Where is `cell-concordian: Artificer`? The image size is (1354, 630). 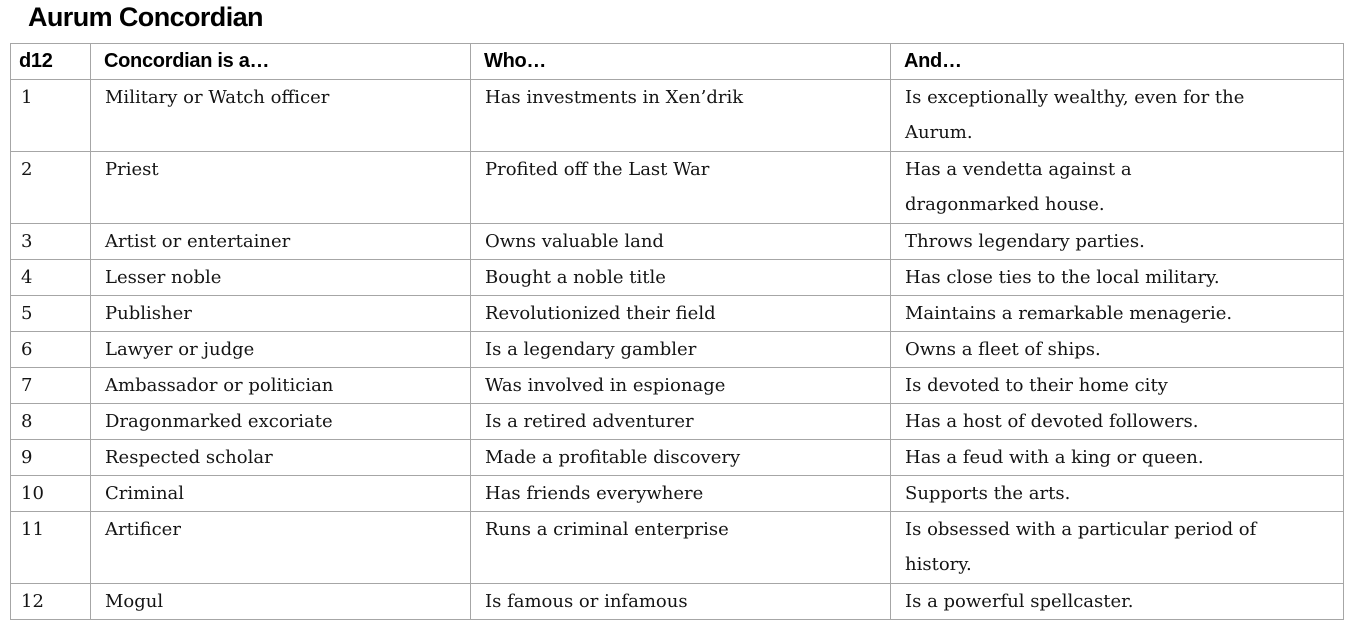 cell-concordian: Artificer is located at coordinates (280, 547).